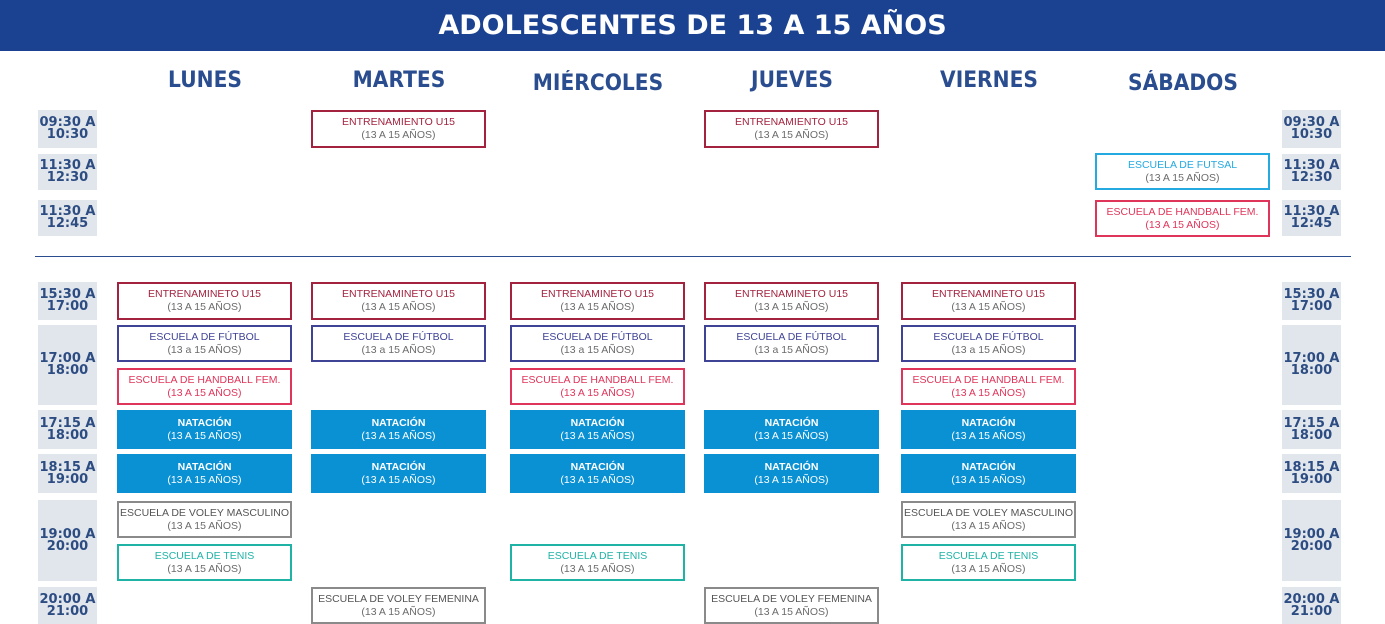 This screenshot has width=1385, height=624. What do you see at coordinates (1311, 429) in the screenshot?
I see `time-slot-right: 17:15 A 18:00` at bounding box center [1311, 429].